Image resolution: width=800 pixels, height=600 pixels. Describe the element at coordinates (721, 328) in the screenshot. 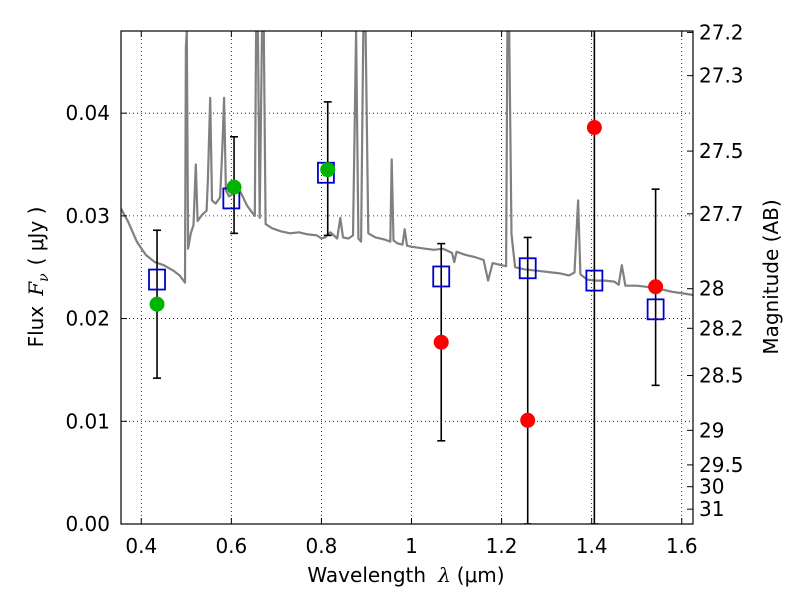

I see `magnitude-tick-label: 28.2` at that location.